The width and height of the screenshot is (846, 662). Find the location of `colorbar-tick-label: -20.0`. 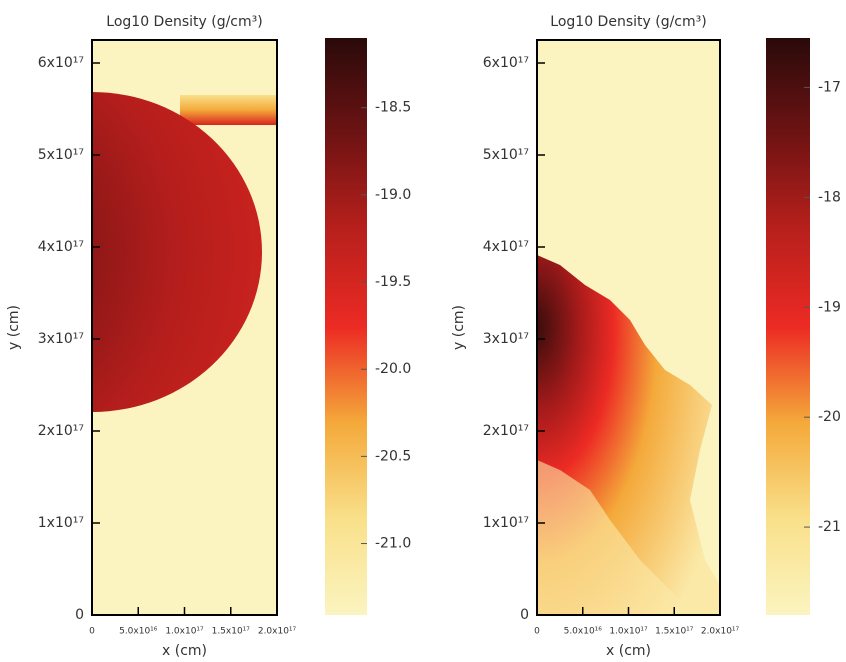

colorbar-tick-label: -20.0 is located at coordinates (393, 369).